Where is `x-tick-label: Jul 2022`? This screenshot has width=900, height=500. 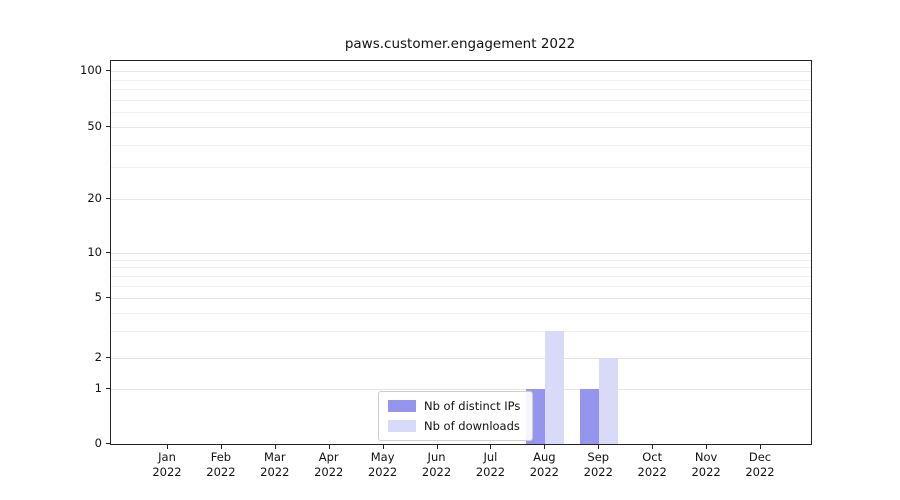
x-tick-label: Jul 2022 is located at coordinates (490, 464).